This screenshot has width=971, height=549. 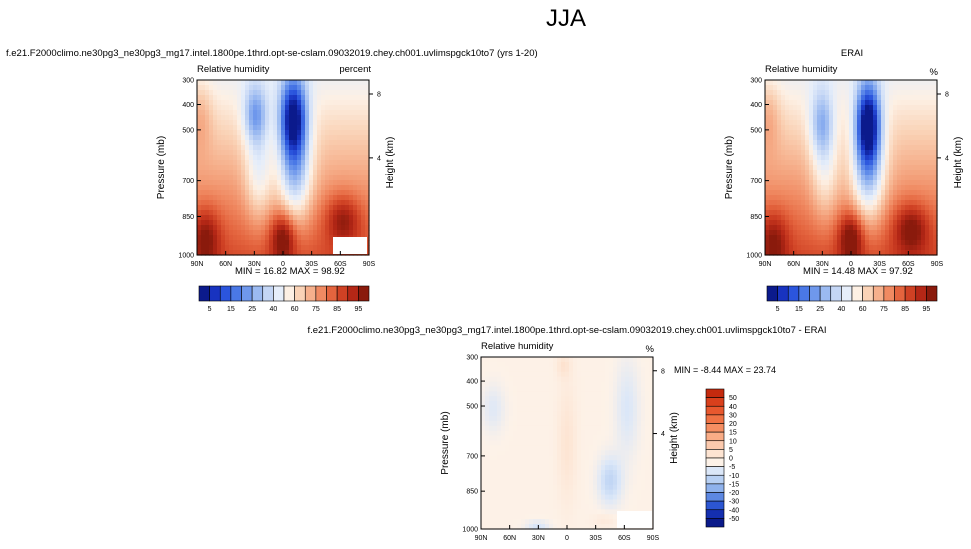 What do you see at coordinates (210, 309) in the screenshot?
I see `colorbar-label: 5` at bounding box center [210, 309].